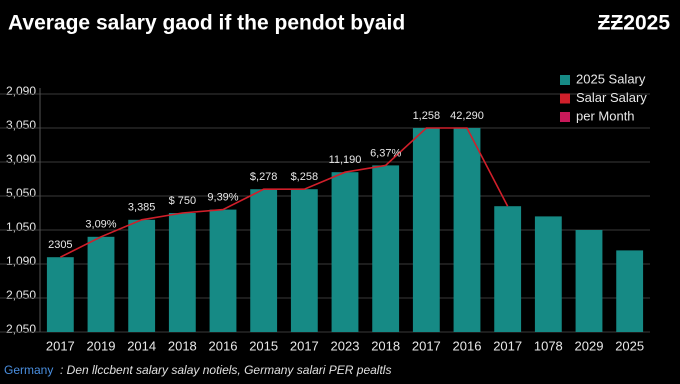 This screenshot has height=384, width=680. What do you see at coordinates (141, 345) in the screenshot?
I see `x-tick-label: 2014` at bounding box center [141, 345].